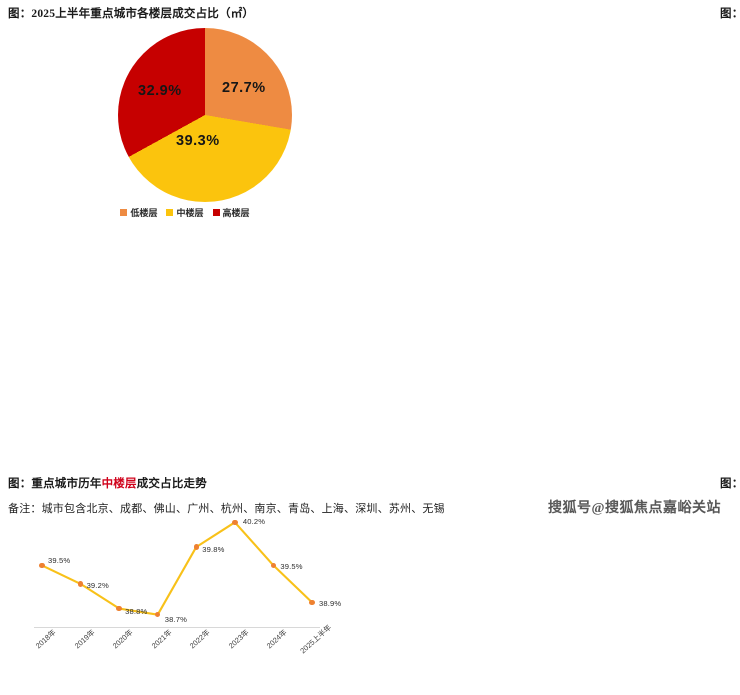 This screenshot has width=740, height=695. Describe the element at coordinates (55, 484) in the screenshot. I see `mid-floor-title-prefix: 图：重点城市历年` at that location.